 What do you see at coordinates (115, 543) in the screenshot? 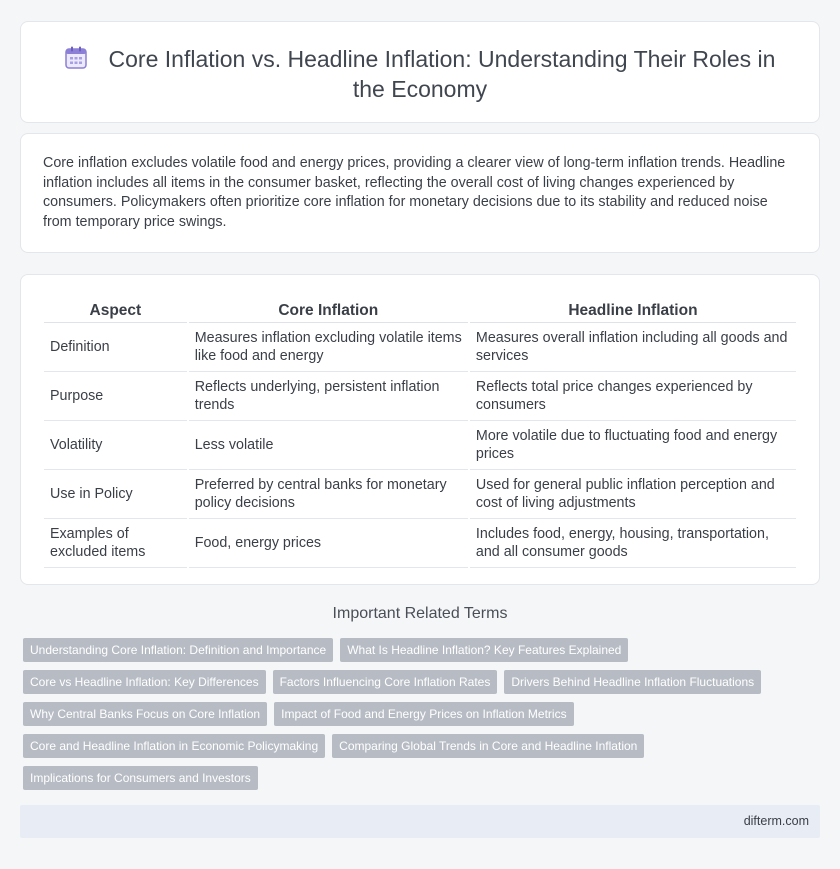
I see `table-cell: Examples of excluded items` at bounding box center [115, 543].